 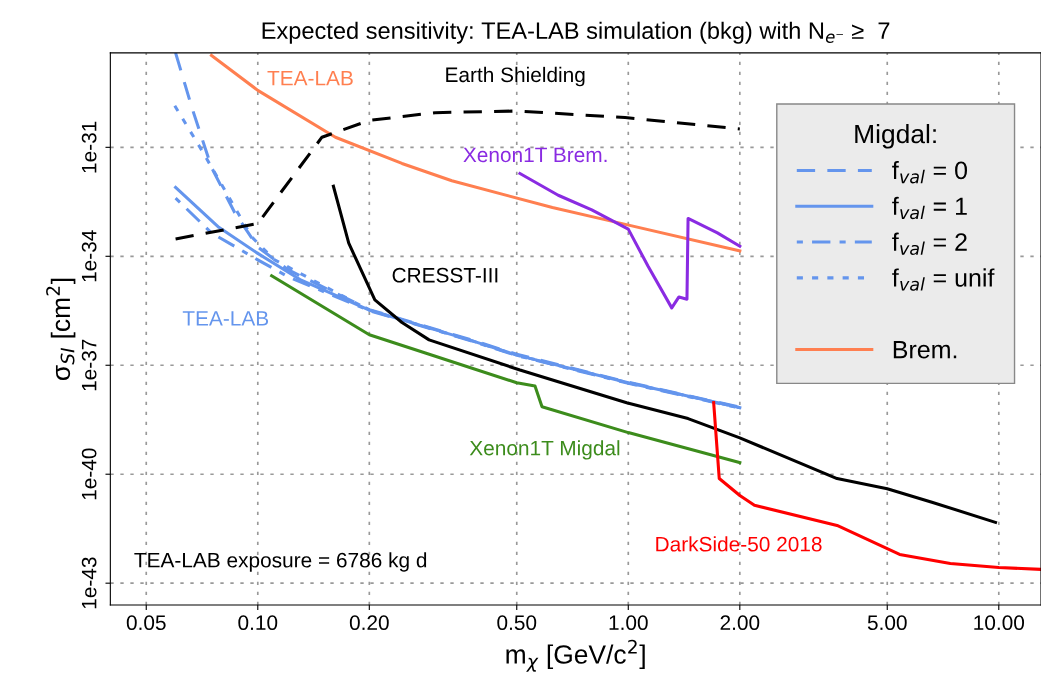 I want to click on legend-label: f$_{val}$ = 2, so click(x=929, y=243).